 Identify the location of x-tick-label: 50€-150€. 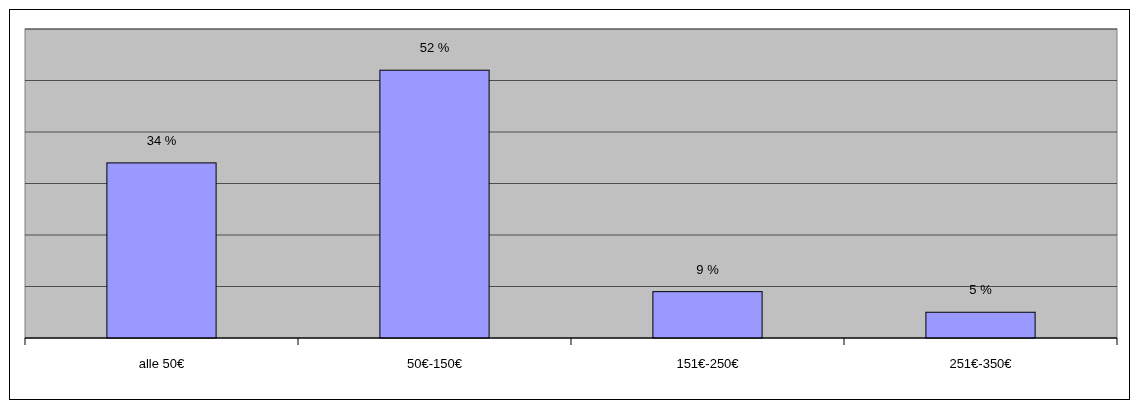
(435, 363).